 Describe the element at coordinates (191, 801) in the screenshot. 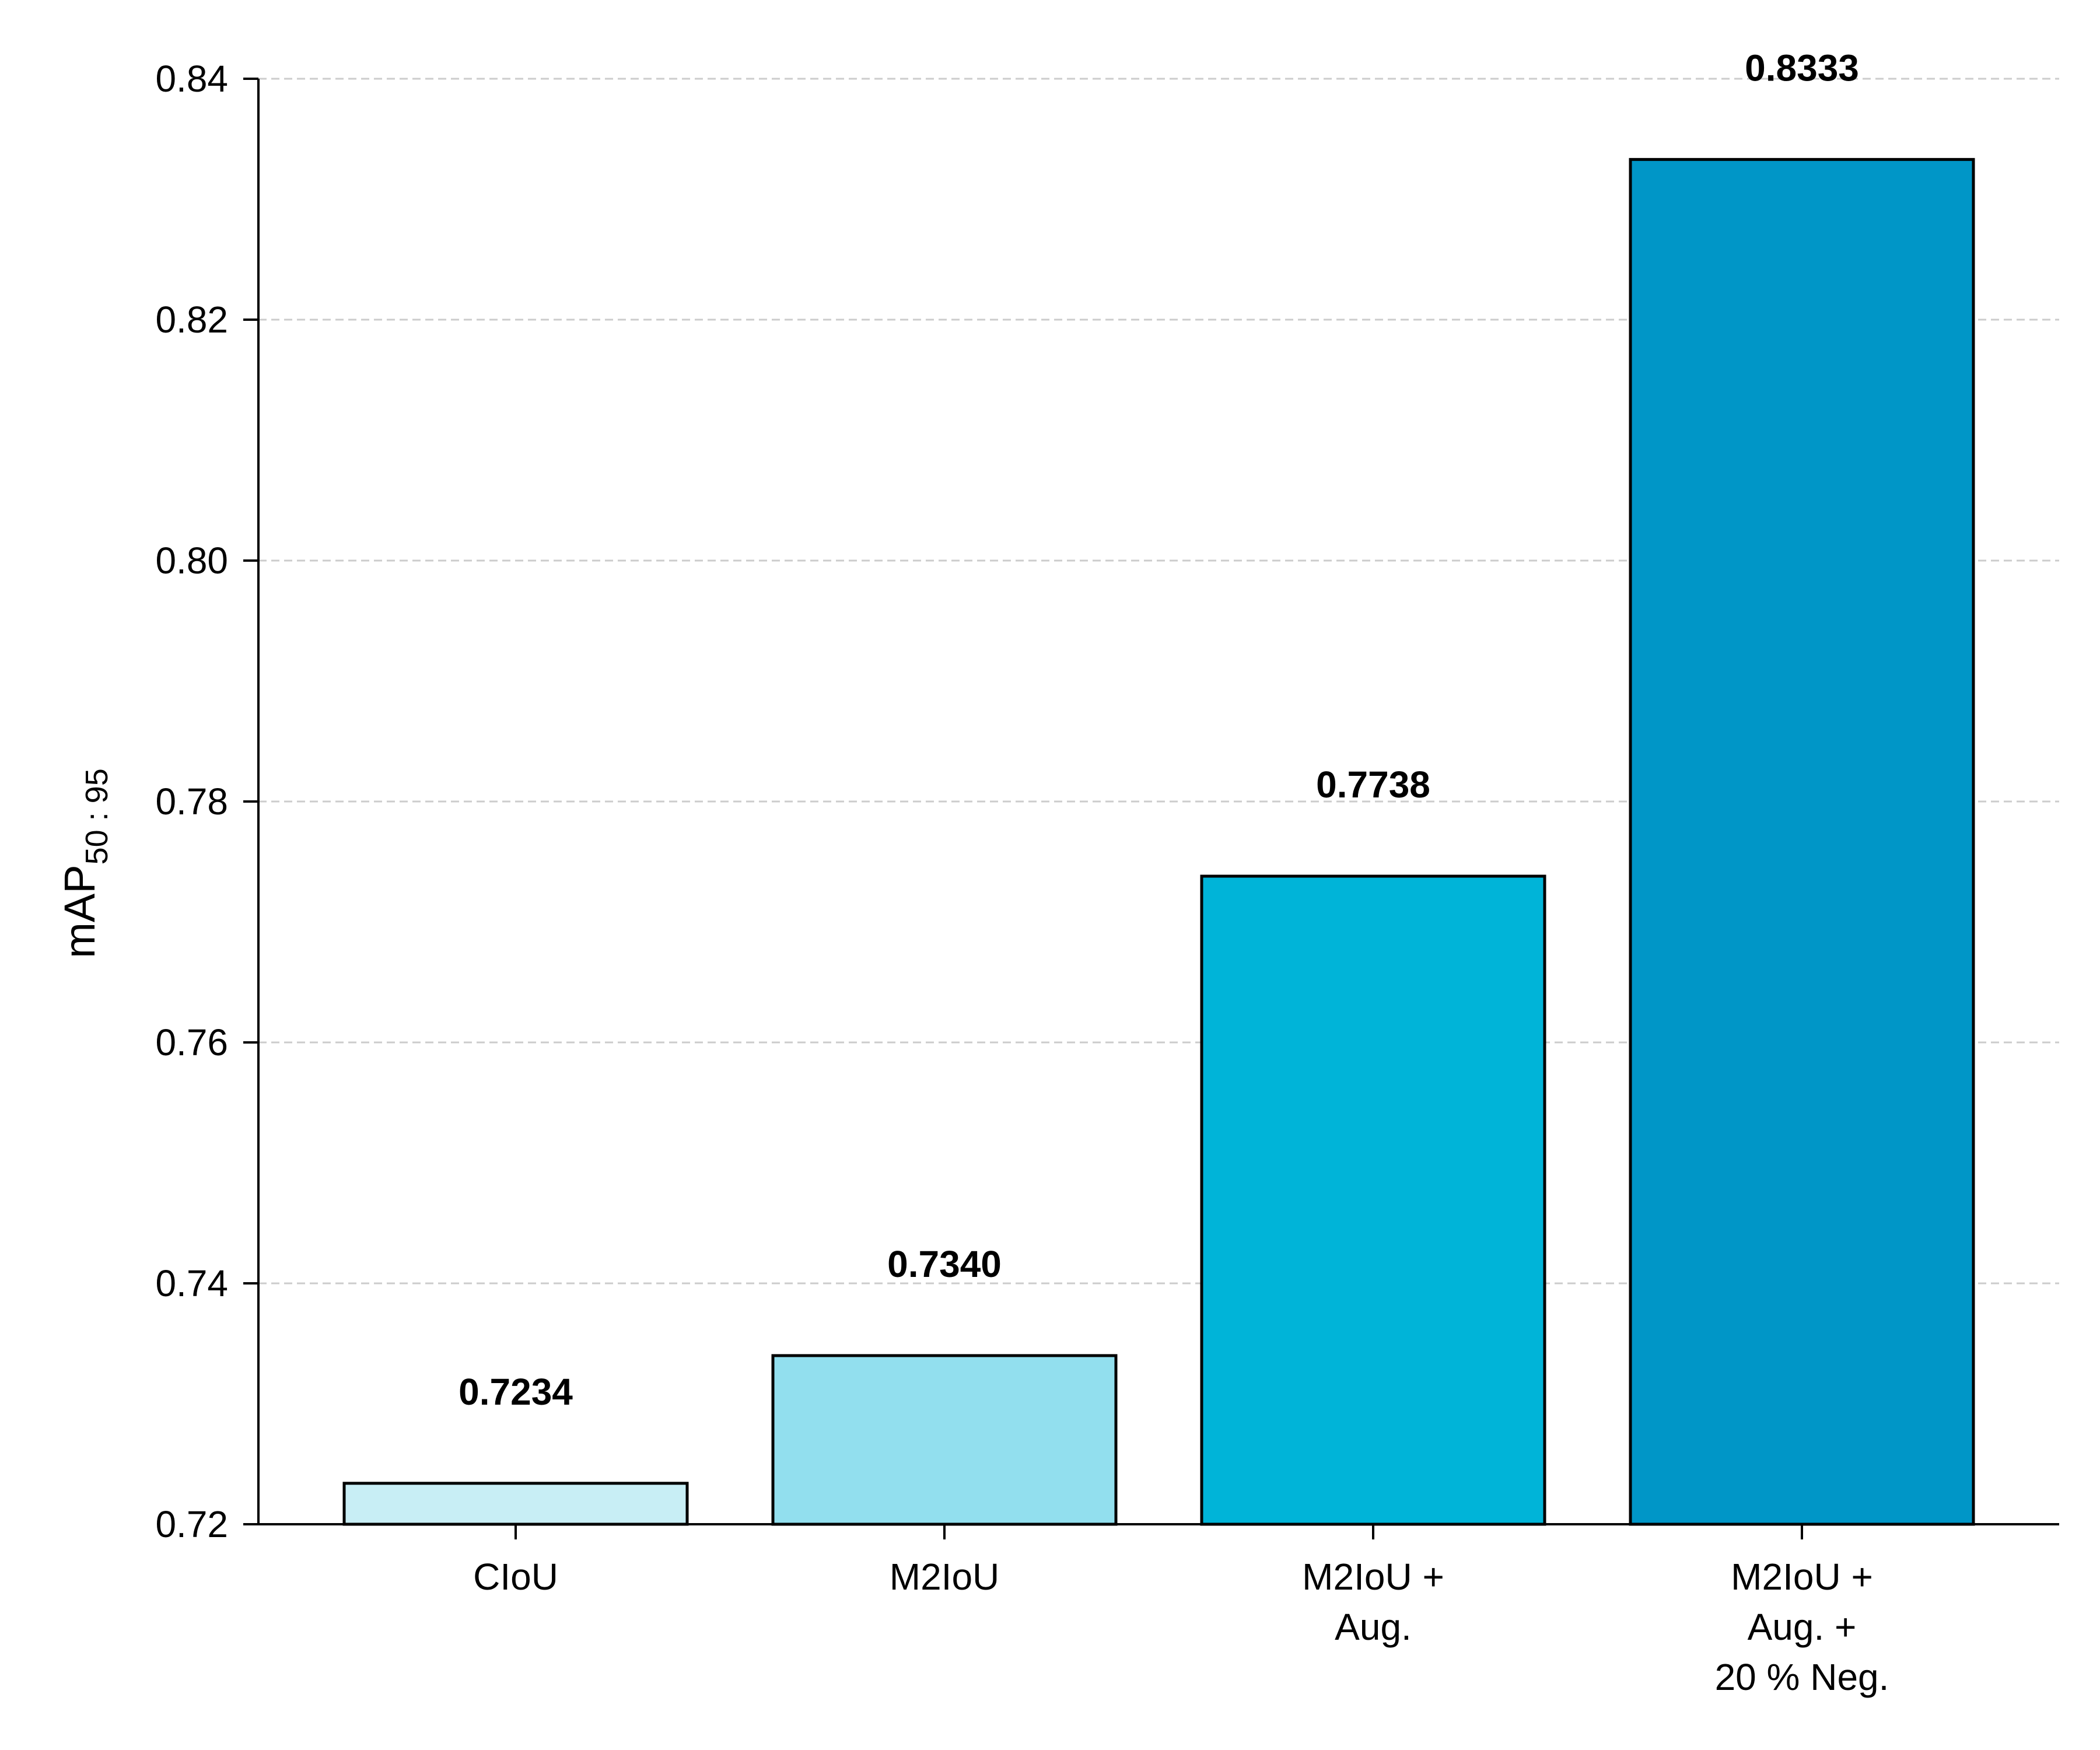

I see `y-tick-label: 0.78` at that location.